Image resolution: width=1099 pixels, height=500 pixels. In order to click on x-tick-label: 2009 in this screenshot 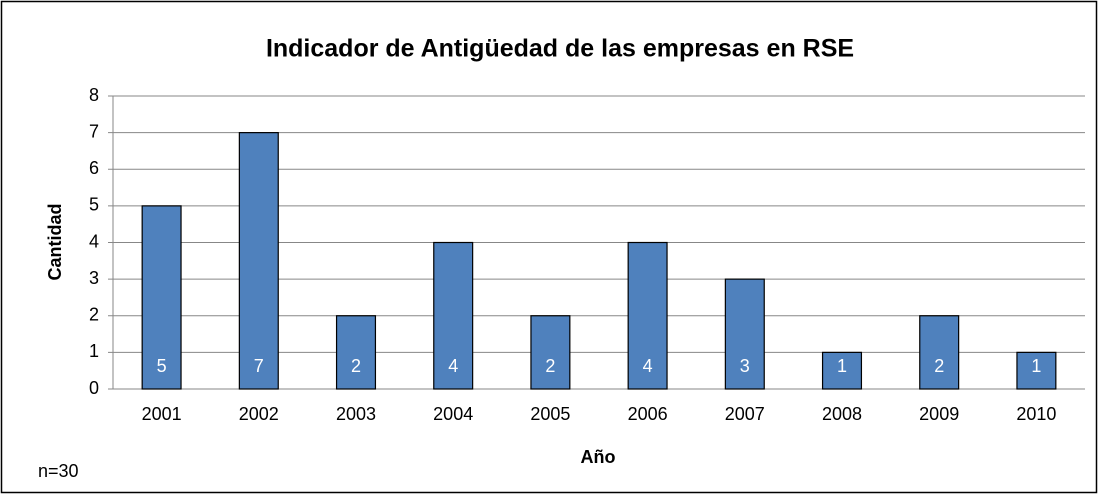, I will do `click(939, 414)`.